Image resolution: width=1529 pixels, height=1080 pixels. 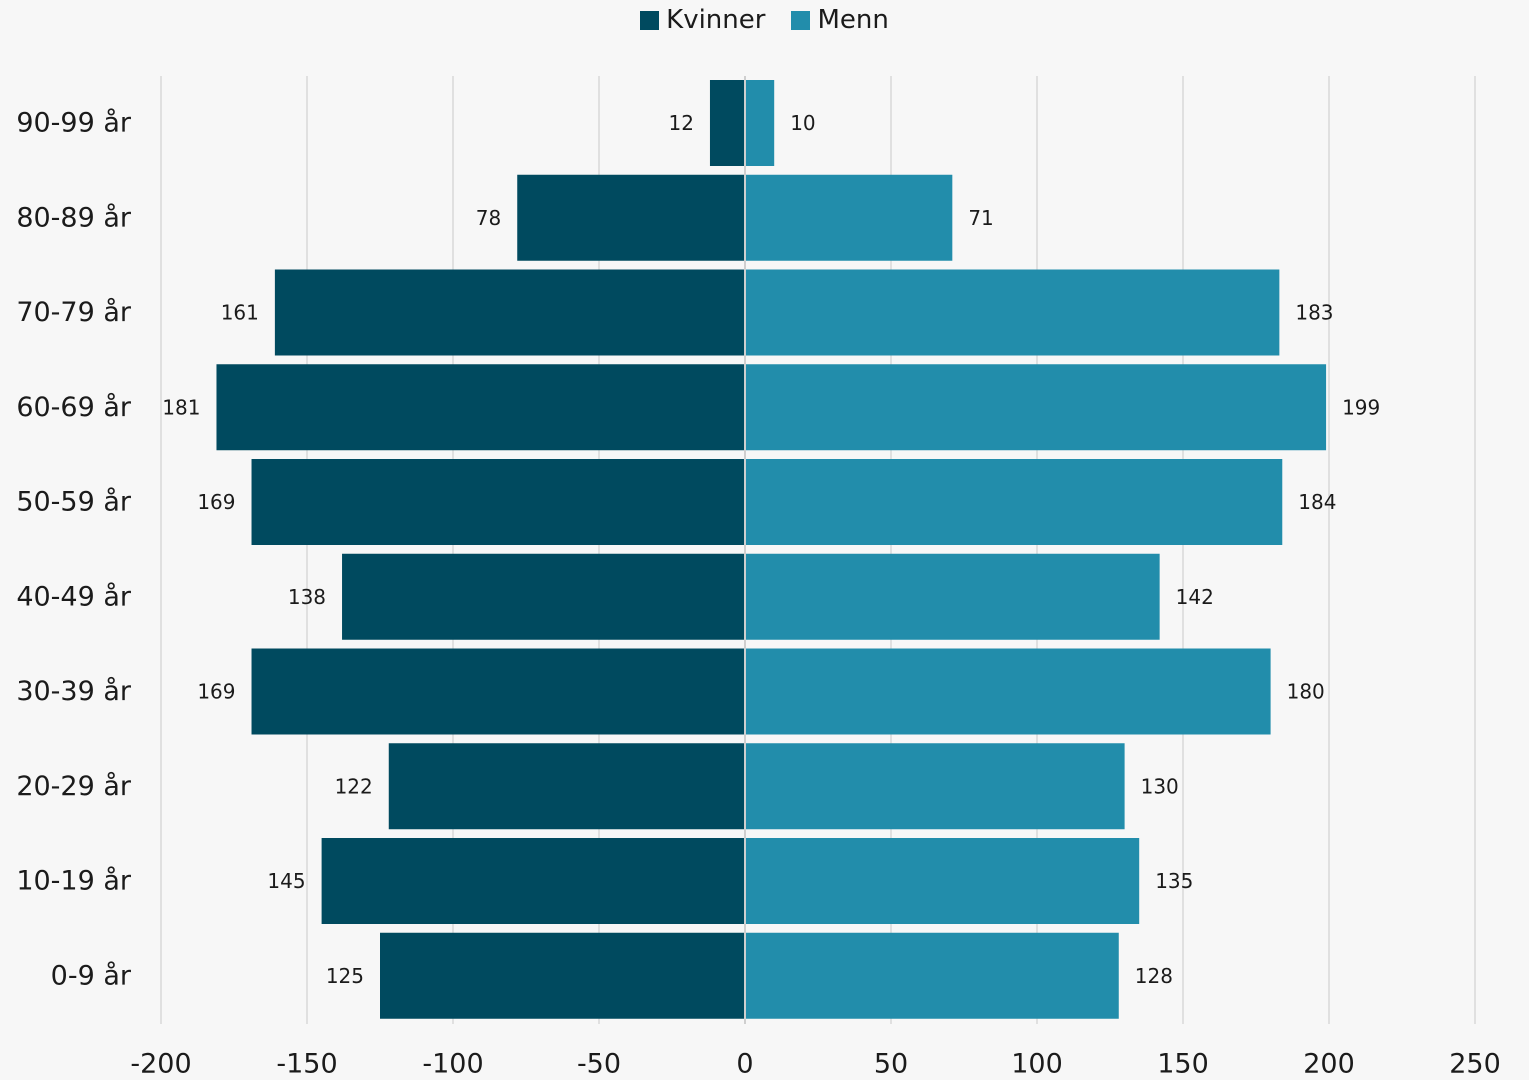 What do you see at coordinates (74, 691) in the screenshot?
I see `category-label: 30-39 år` at bounding box center [74, 691].